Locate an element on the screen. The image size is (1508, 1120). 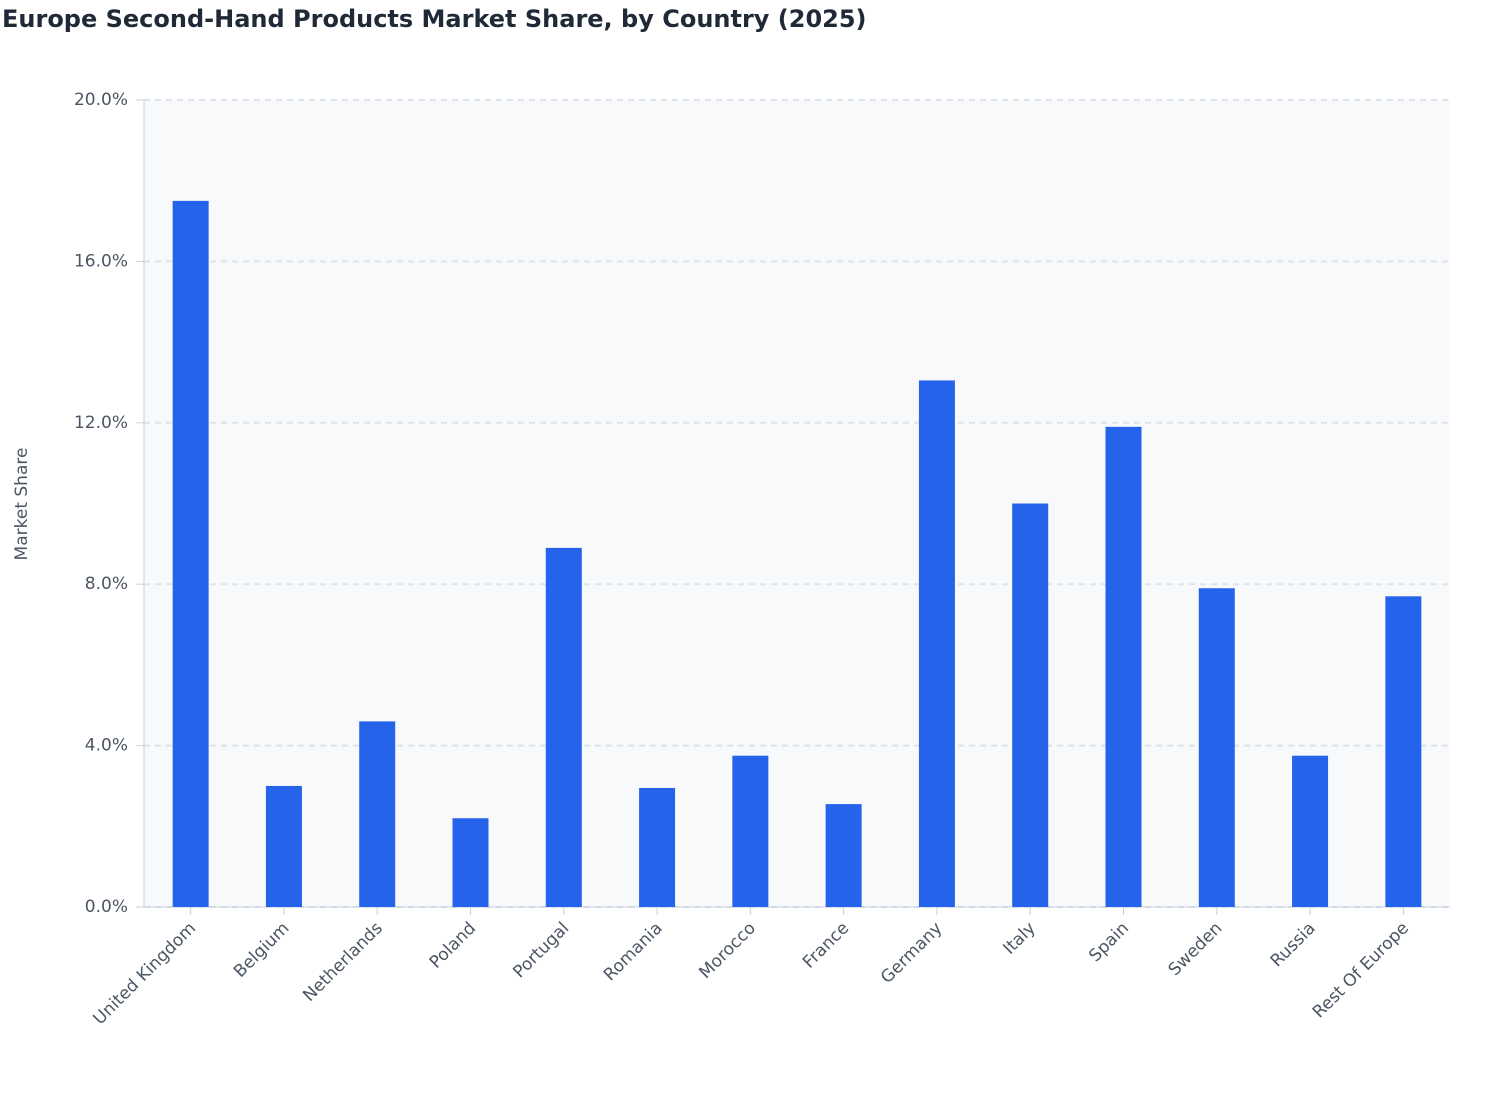
x-tick-label: Italy is located at coordinates (1020, 938).